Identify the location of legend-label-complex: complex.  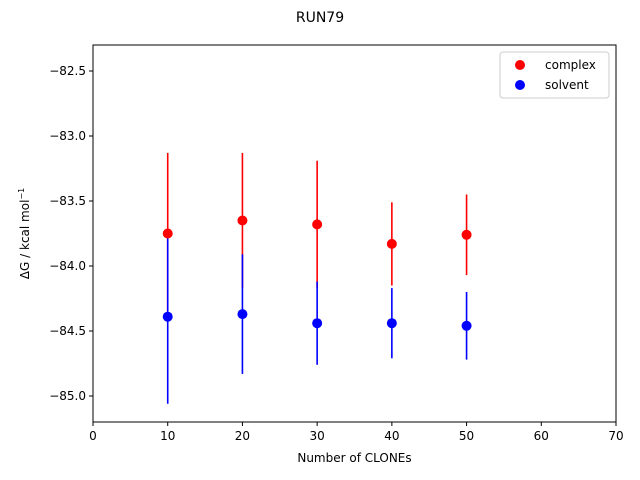
(570, 65).